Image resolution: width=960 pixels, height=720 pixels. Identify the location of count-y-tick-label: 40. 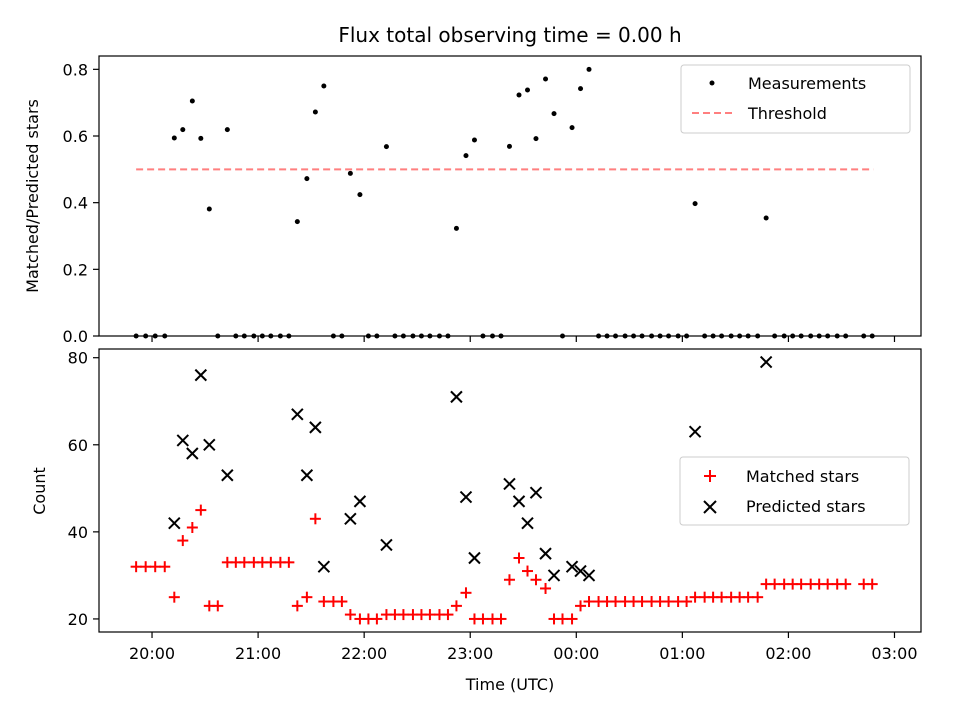
(78, 532).